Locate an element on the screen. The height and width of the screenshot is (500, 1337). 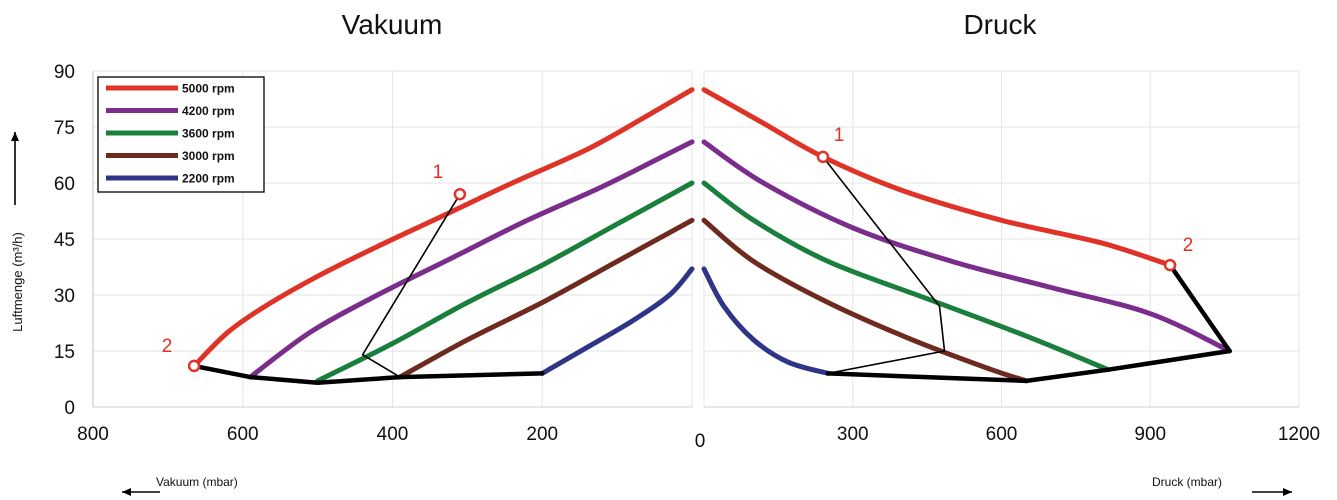
x-axis-arrow-right-head is located at coordinates (1287, 492).